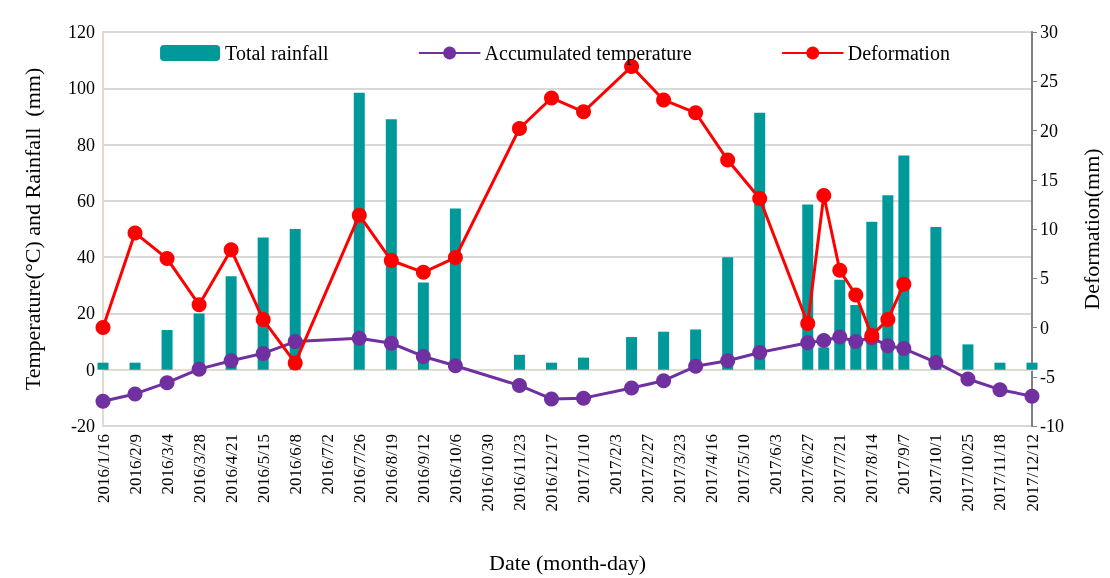  I want to click on y2-tick-label: 30, so click(1049, 32).